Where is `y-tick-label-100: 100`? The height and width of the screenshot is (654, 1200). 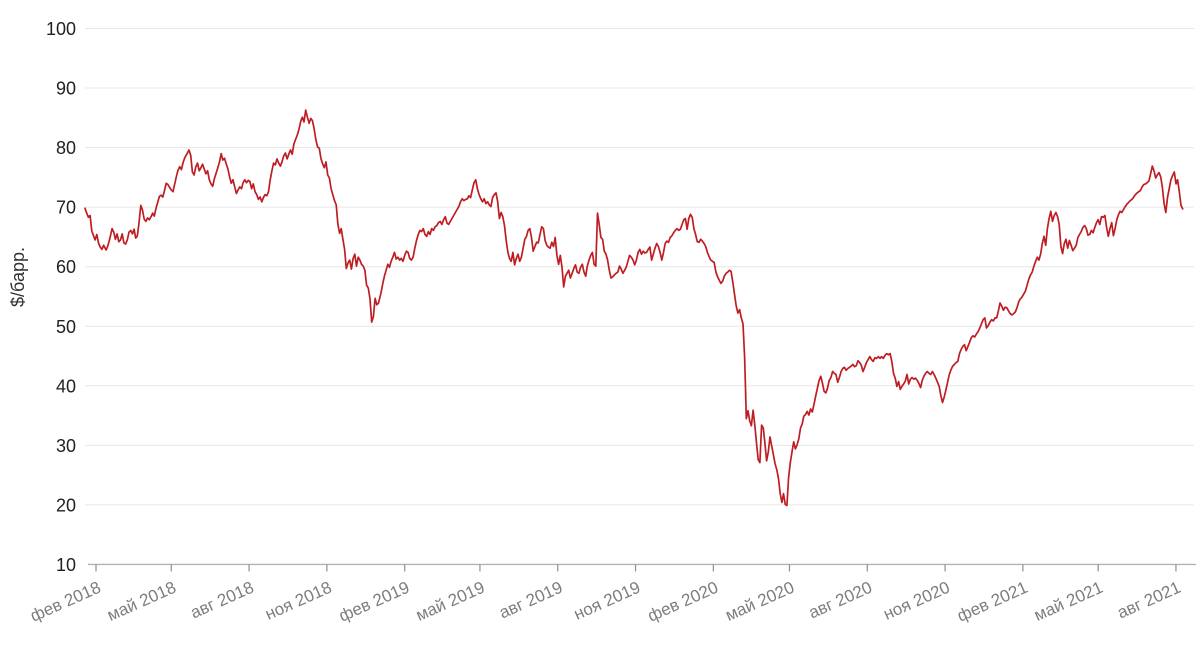 y-tick-label-100: 100 is located at coordinates (61, 29).